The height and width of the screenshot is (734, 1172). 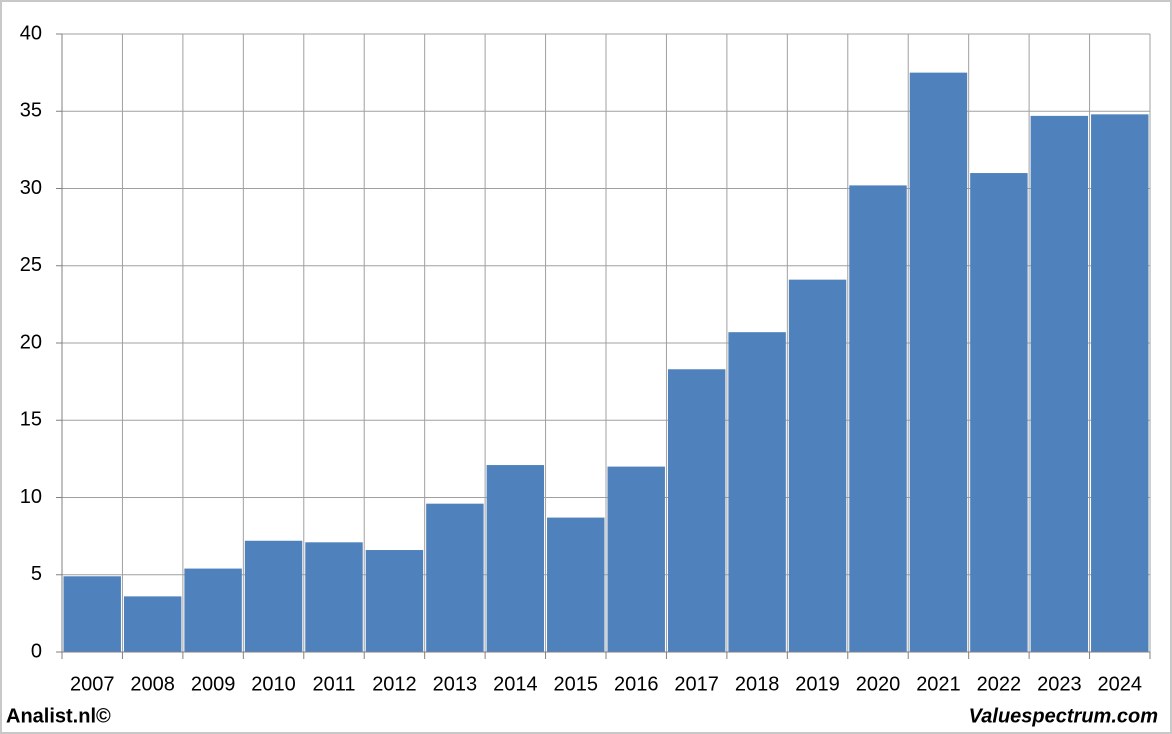 I want to click on x-tick-label: 2023, so click(x=1059, y=684).